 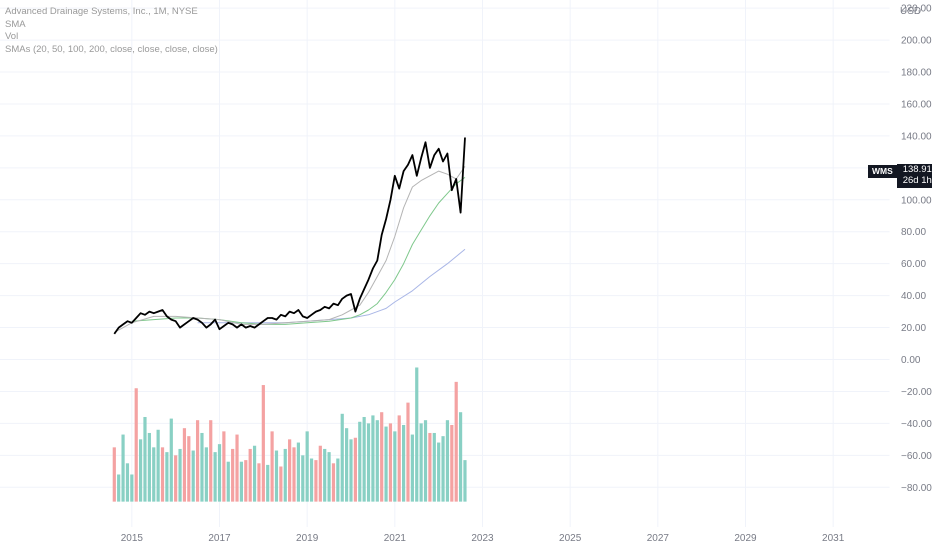 I want to click on price-tag-value: 138.91, so click(x=917, y=169).